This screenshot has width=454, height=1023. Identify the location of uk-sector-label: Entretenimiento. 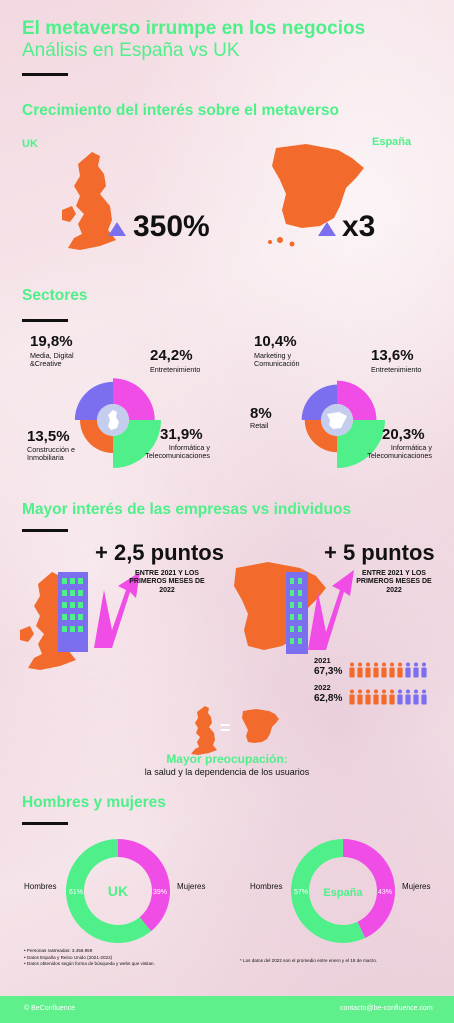
(175, 369).